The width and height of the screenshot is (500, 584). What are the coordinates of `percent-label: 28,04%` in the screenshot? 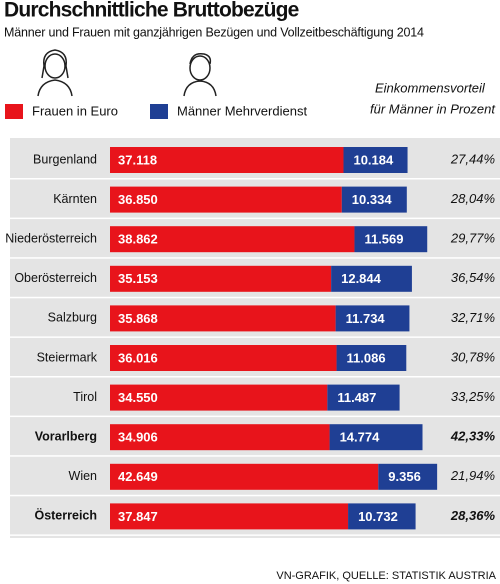 It's located at (472, 198).